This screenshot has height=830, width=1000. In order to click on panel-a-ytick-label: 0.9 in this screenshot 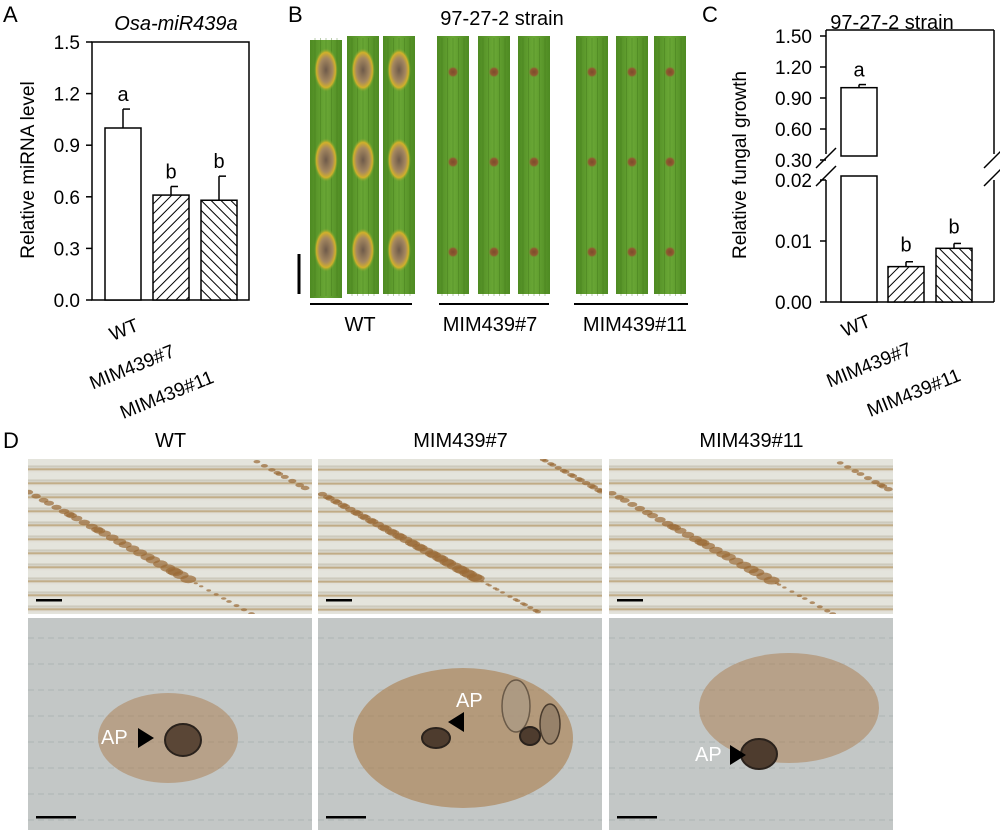, I will do `click(67, 146)`.